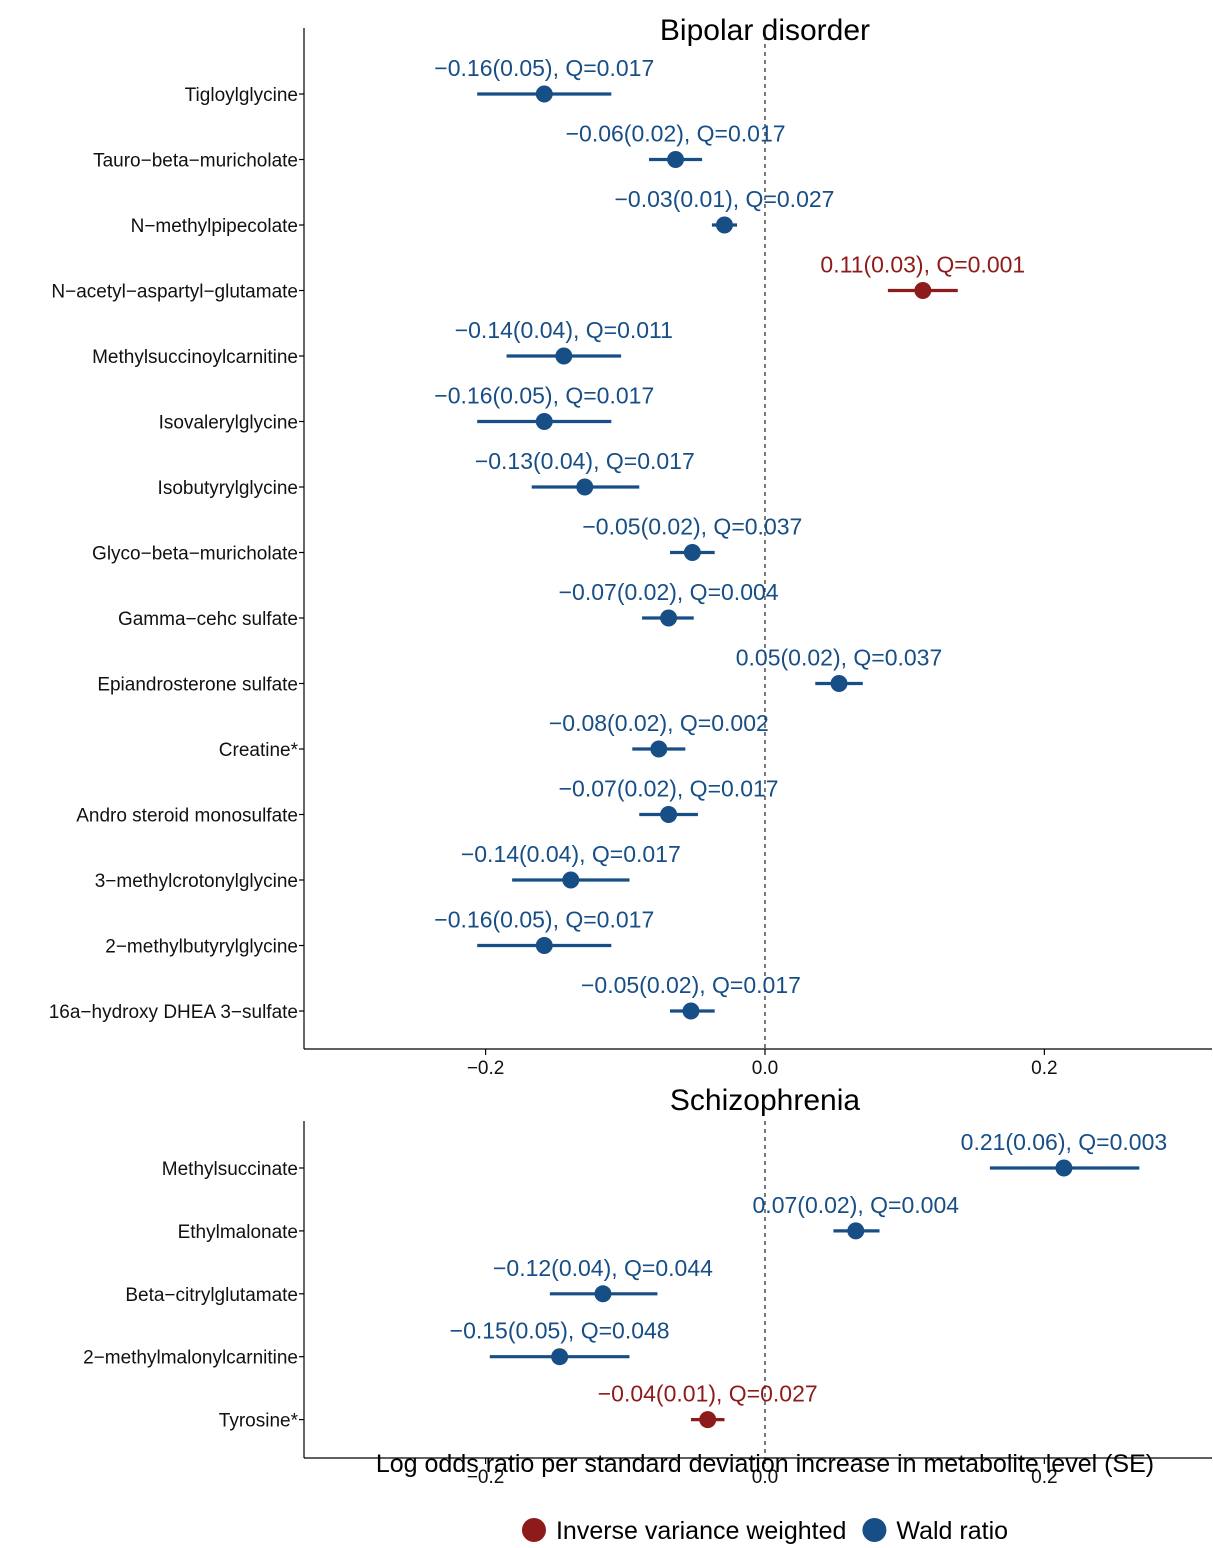  What do you see at coordinates (691, 985) in the screenshot?
I see `estimate-annotation: −0.05(0.02), Q=0.017` at bounding box center [691, 985].